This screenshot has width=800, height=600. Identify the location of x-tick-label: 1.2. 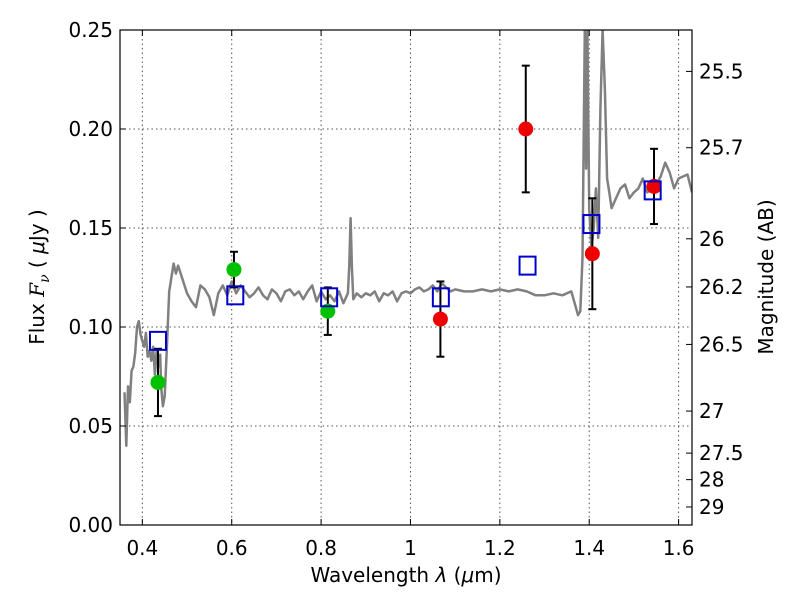
(500, 548).